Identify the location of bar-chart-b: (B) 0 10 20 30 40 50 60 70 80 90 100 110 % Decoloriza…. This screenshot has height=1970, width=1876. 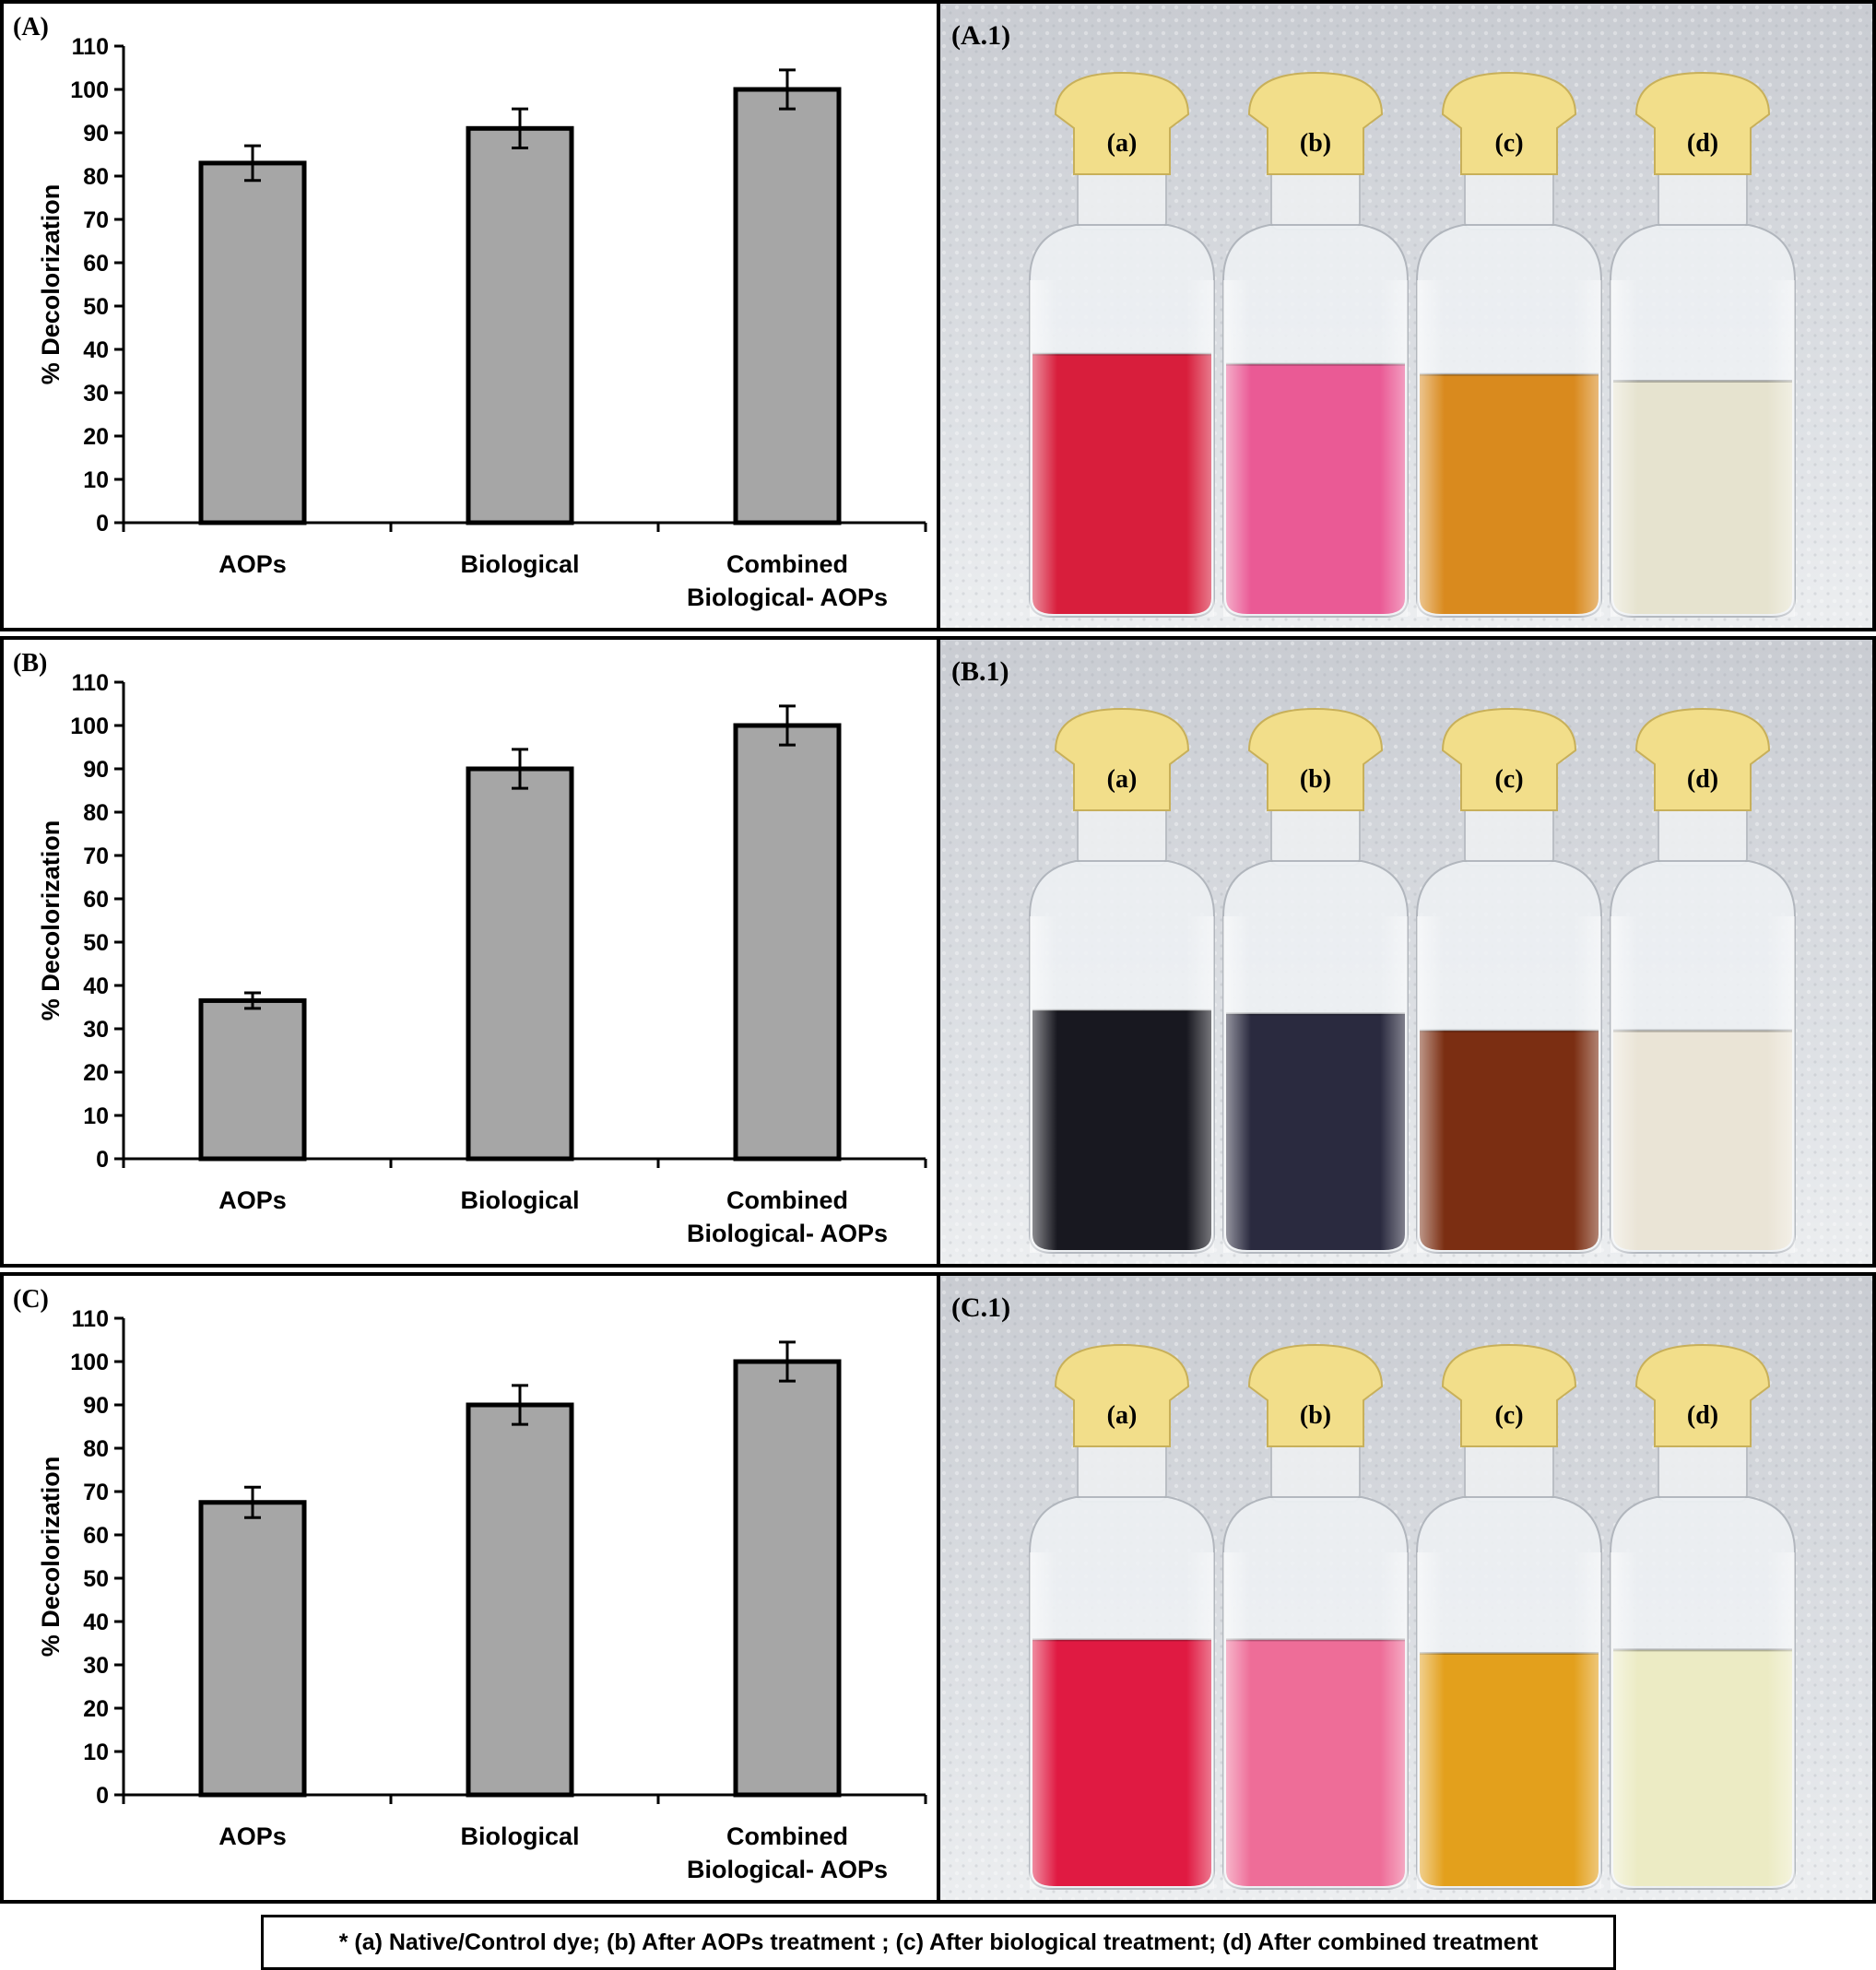
(470, 948).